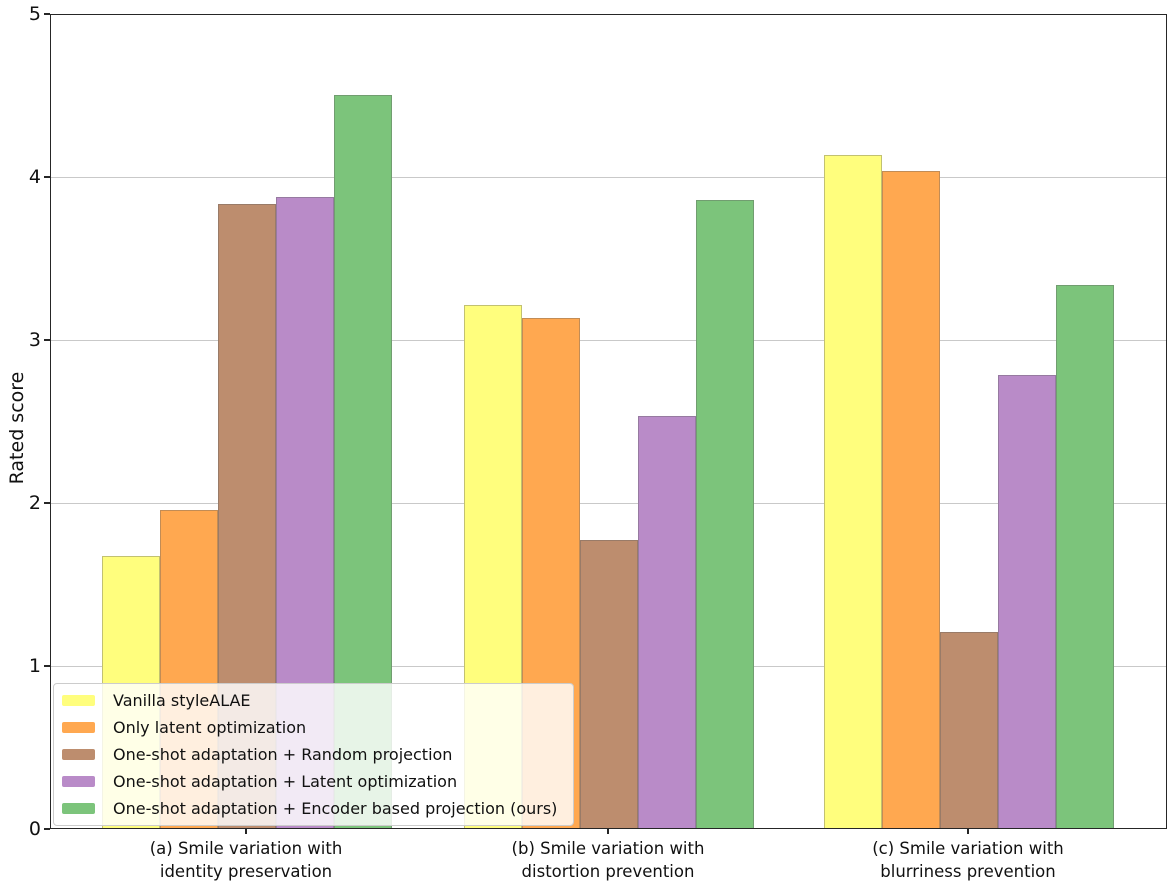 This screenshot has width=1173, height=885. I want to click on legend-label-2: One-shot adaptation + Random projection, so click(283, 754).